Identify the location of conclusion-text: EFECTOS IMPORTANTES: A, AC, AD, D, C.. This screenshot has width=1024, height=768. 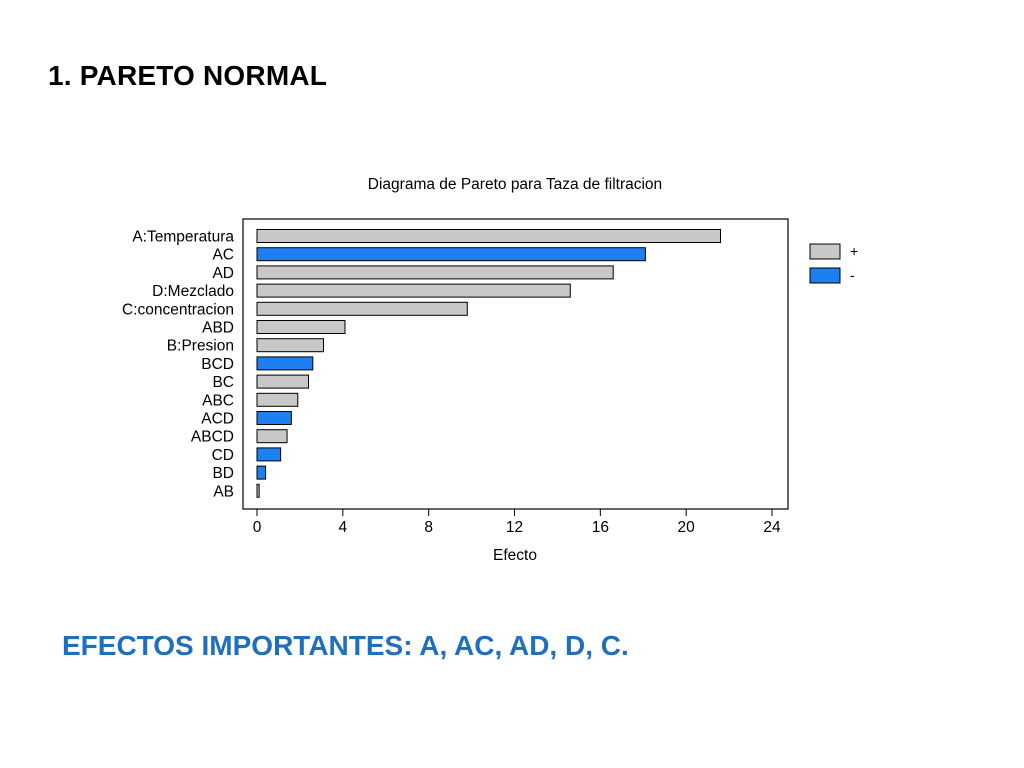
(345, 645).